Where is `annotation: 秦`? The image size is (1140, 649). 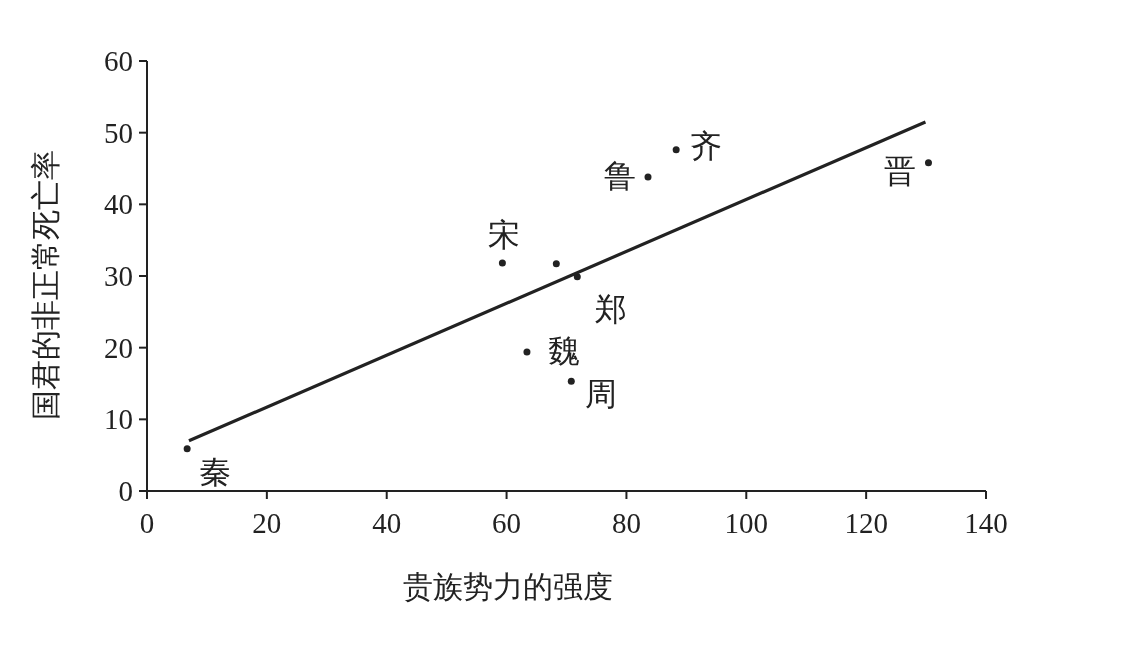 annotation: 秦 is located at coordinates (215, 471).